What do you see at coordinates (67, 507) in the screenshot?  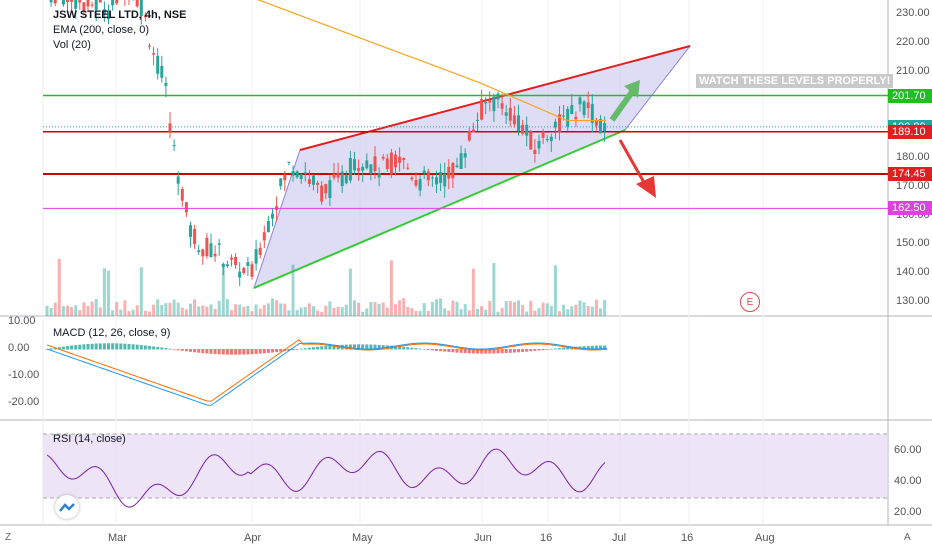 I see `tradingview-logo` at bounding box center [67, 507].